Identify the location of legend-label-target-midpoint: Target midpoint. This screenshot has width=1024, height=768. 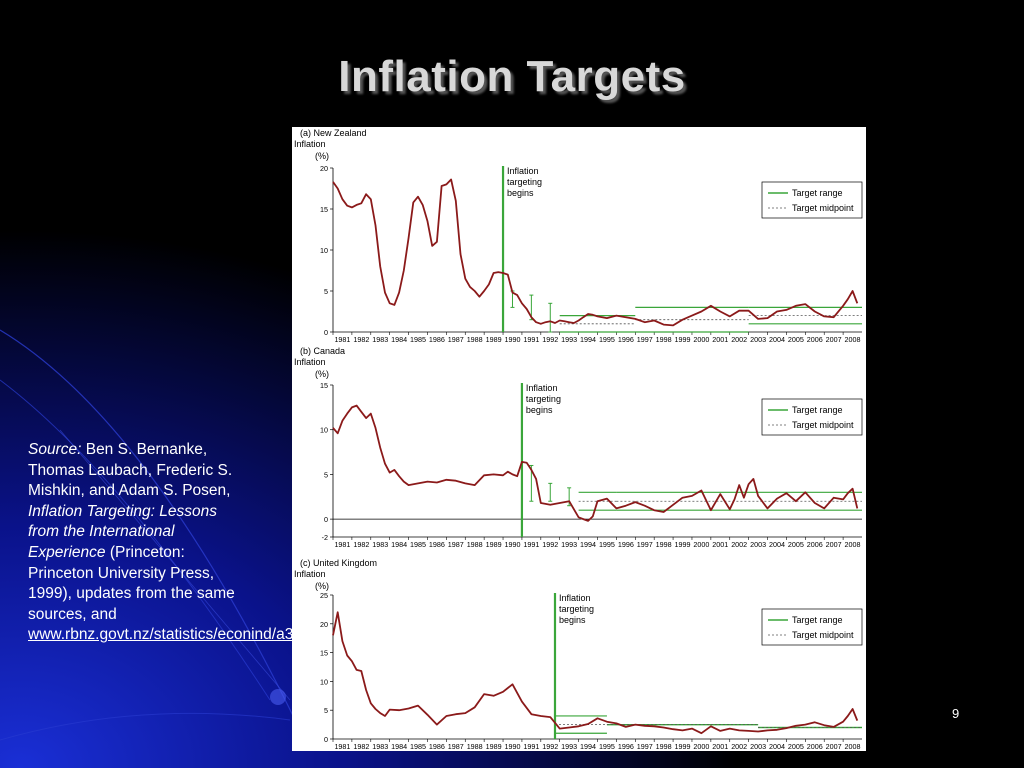
(823, 635).